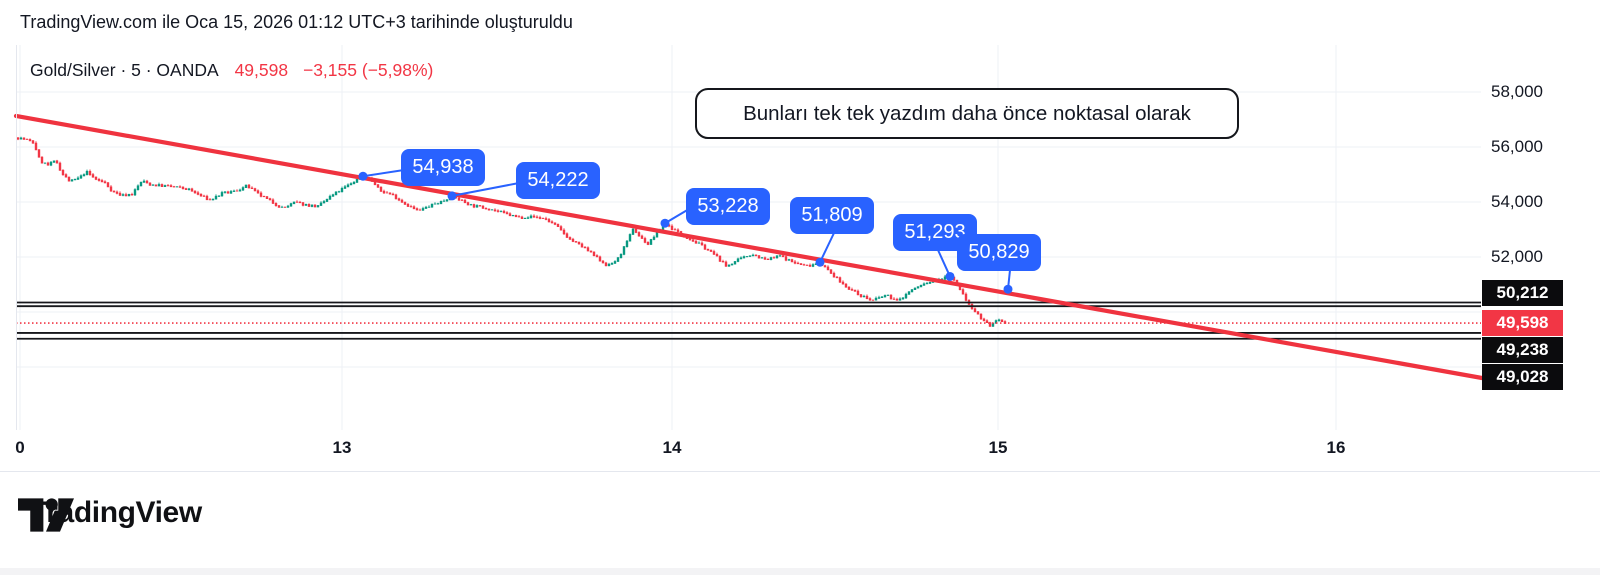 This screenshot has width=1600, height=575. Describe the element at coordinates (1522, 293) in the screenshot. I see `axis-price-badge: 50,212` at that location.